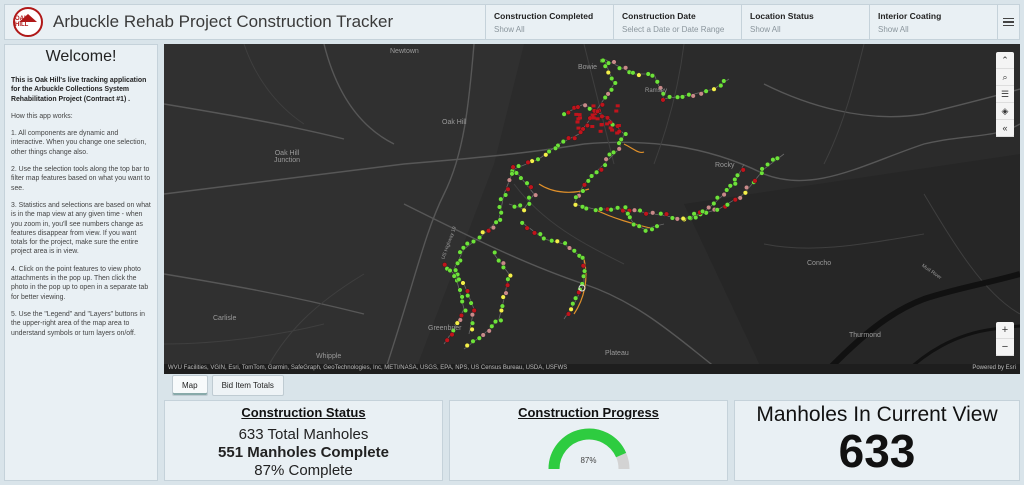 Image resolution: width=1024 pixels, height=485 pixels. Describe the element at coordinates (588, 67) in the screenshot. I see `place-label: Bowie` at that location.